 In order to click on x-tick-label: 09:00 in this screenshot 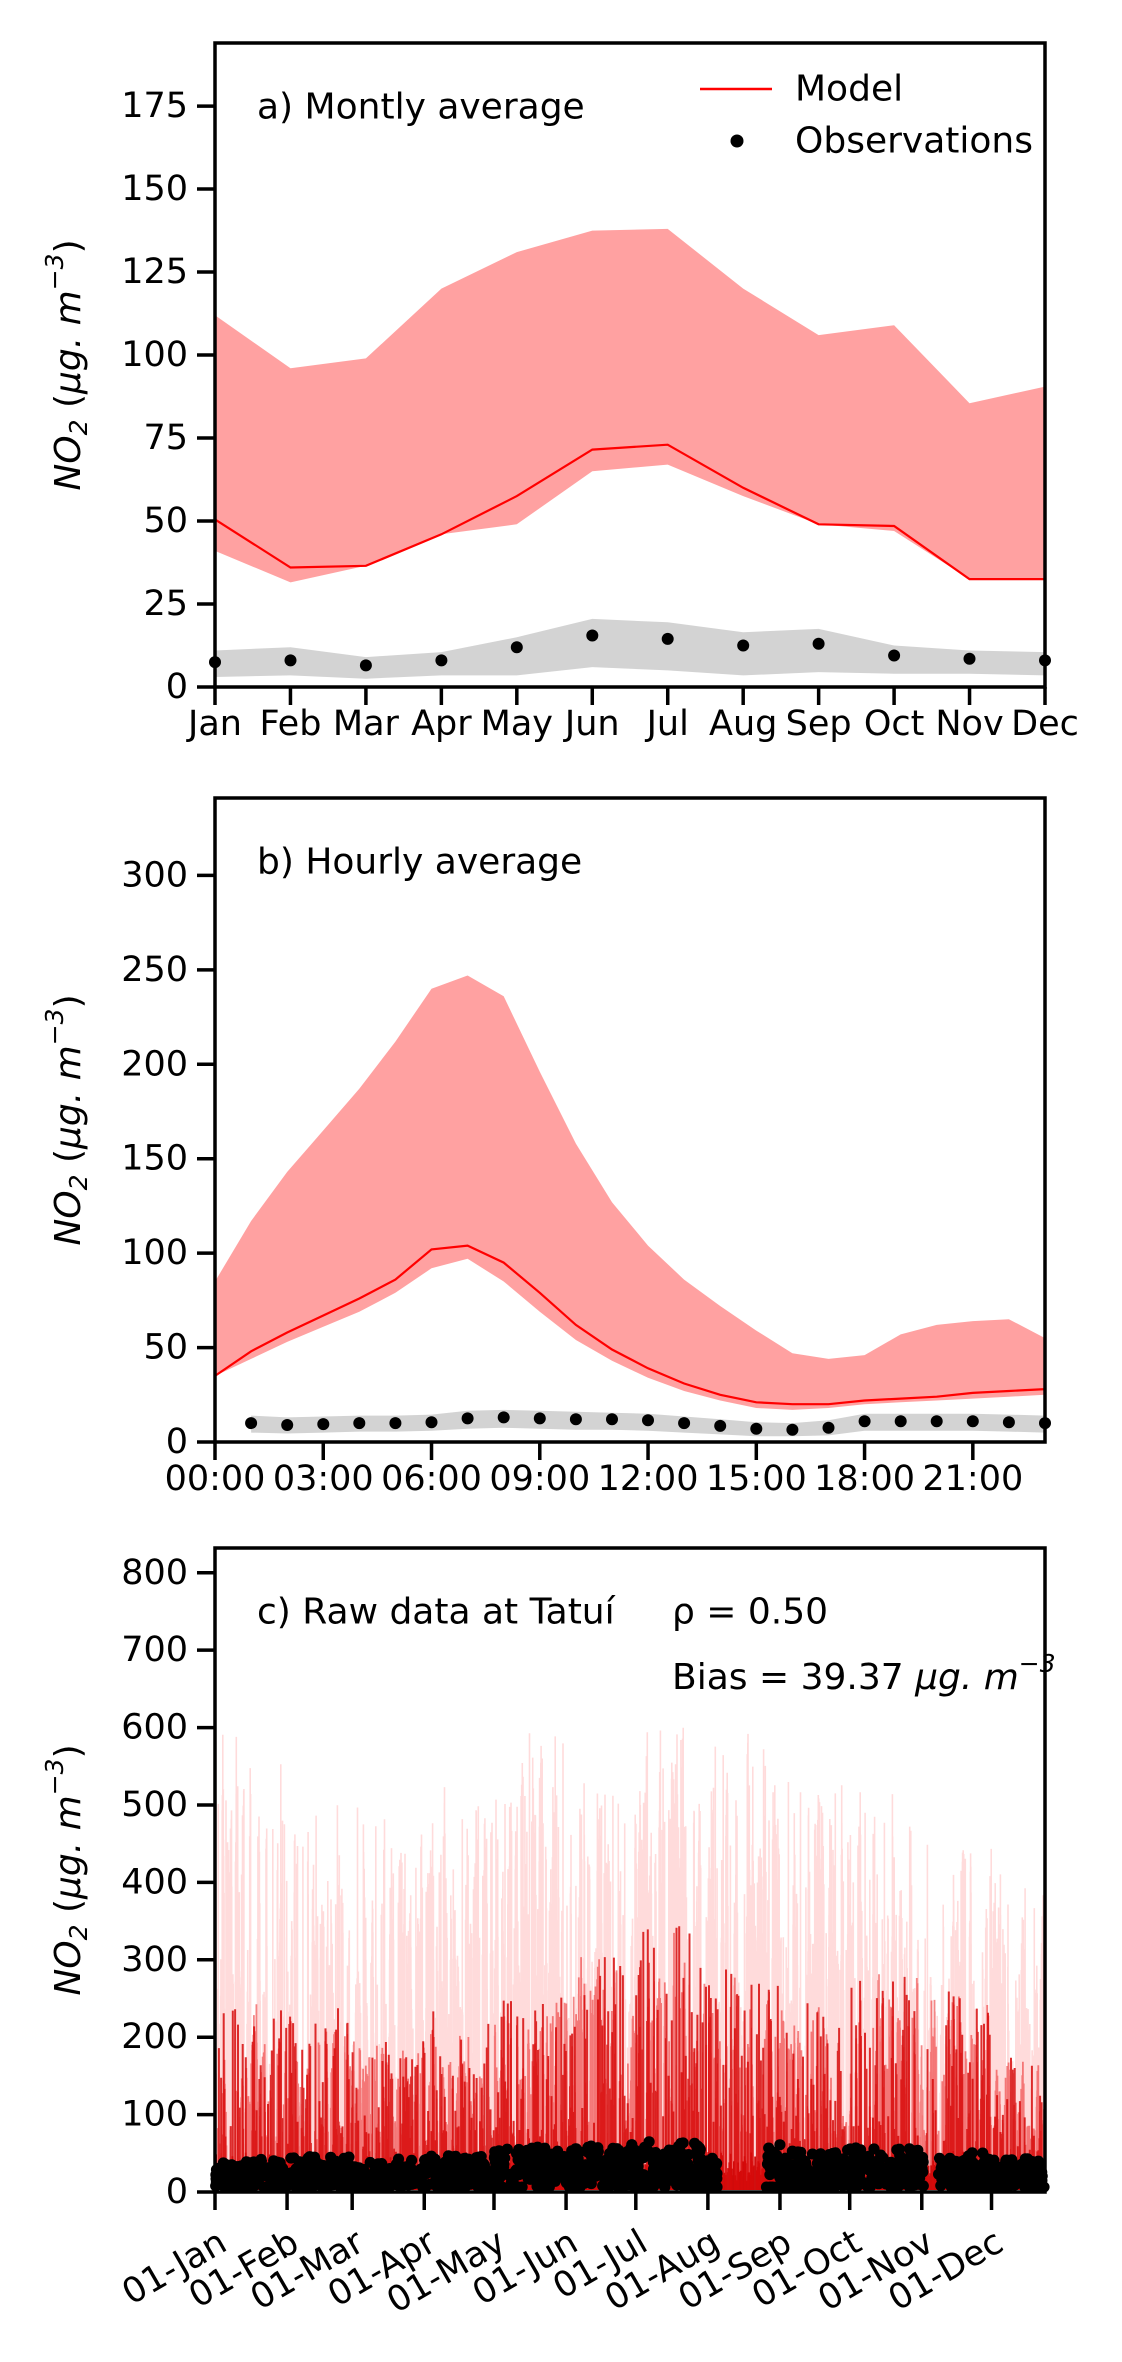, I will do `click(539, 1479)`.